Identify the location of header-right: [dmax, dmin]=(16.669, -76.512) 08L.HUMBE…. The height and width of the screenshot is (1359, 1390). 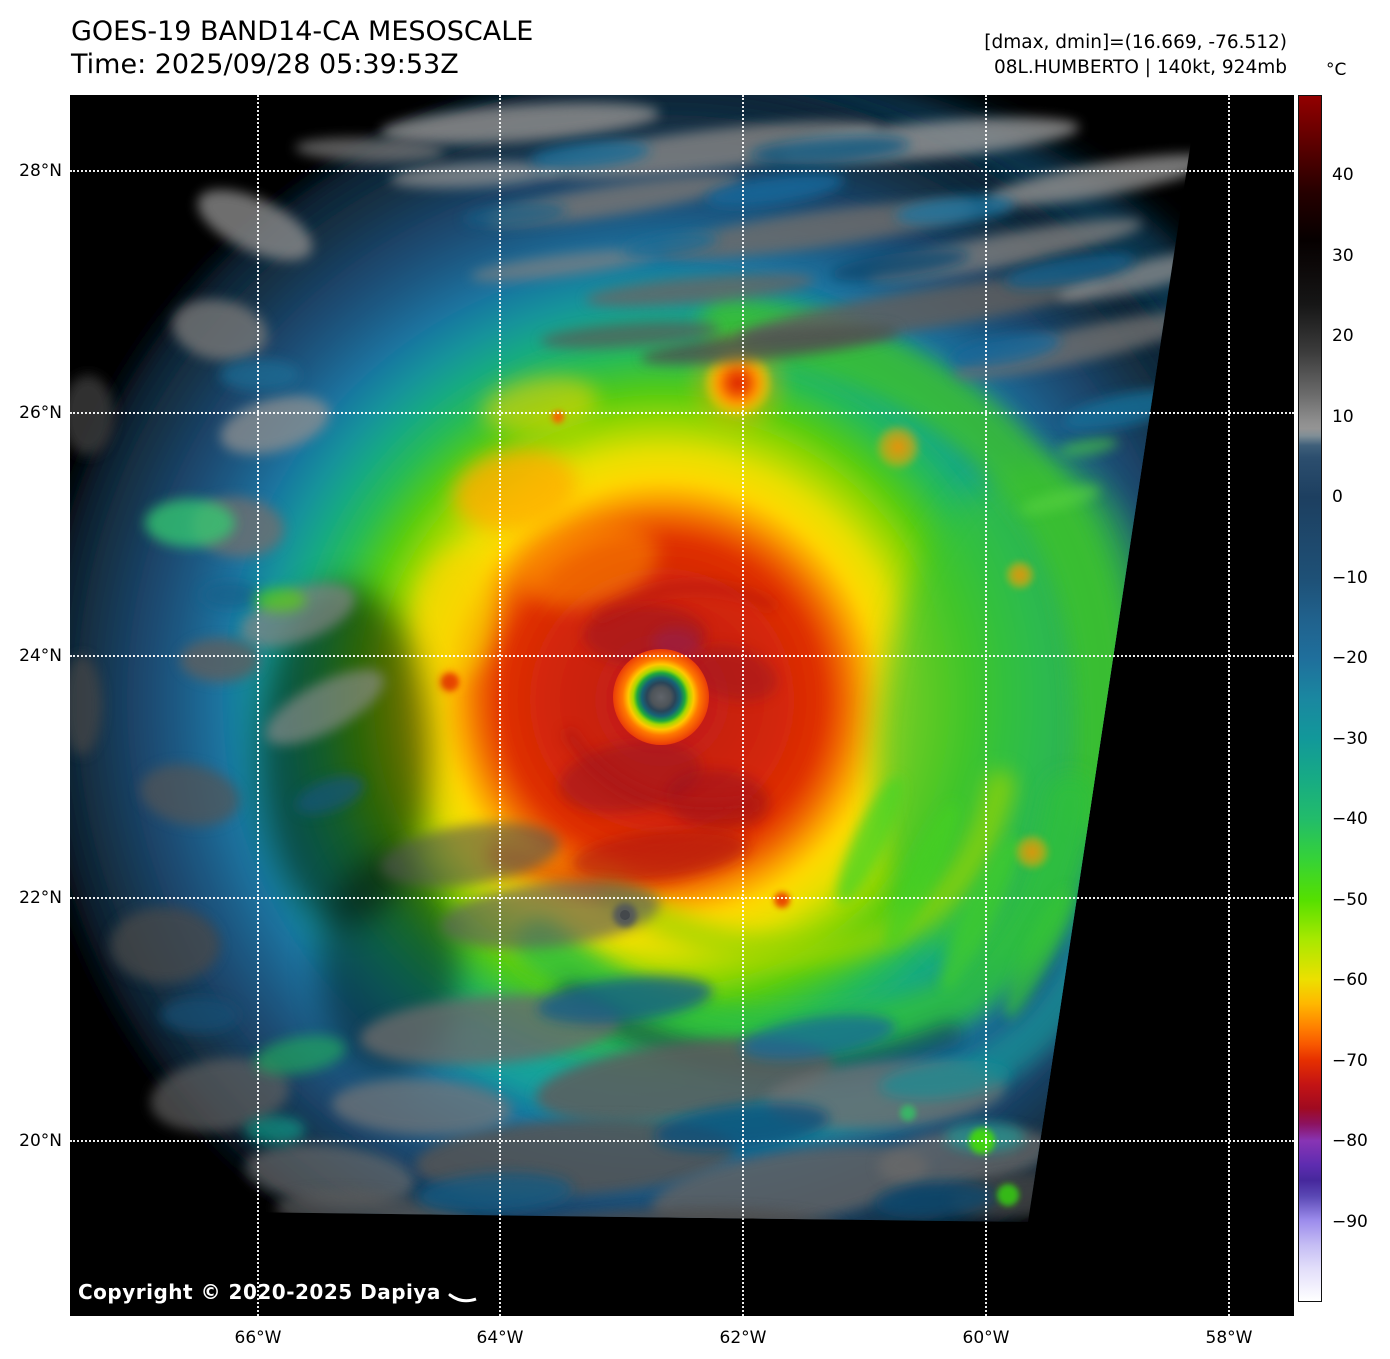
(1135, 55).